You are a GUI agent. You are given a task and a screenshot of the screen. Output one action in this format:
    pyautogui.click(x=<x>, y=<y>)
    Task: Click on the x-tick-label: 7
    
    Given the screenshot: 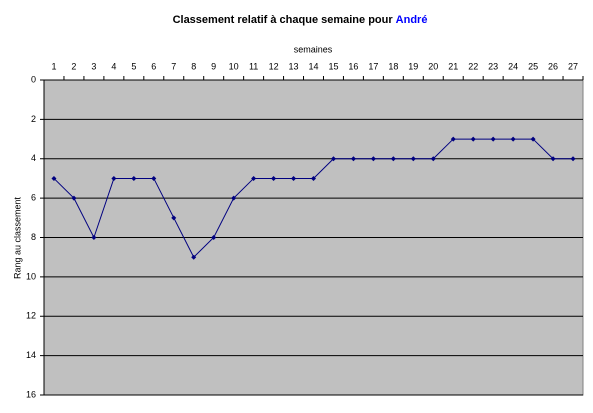 What is the action you would take?
    pyautogui.click(x=173, y=66)
    